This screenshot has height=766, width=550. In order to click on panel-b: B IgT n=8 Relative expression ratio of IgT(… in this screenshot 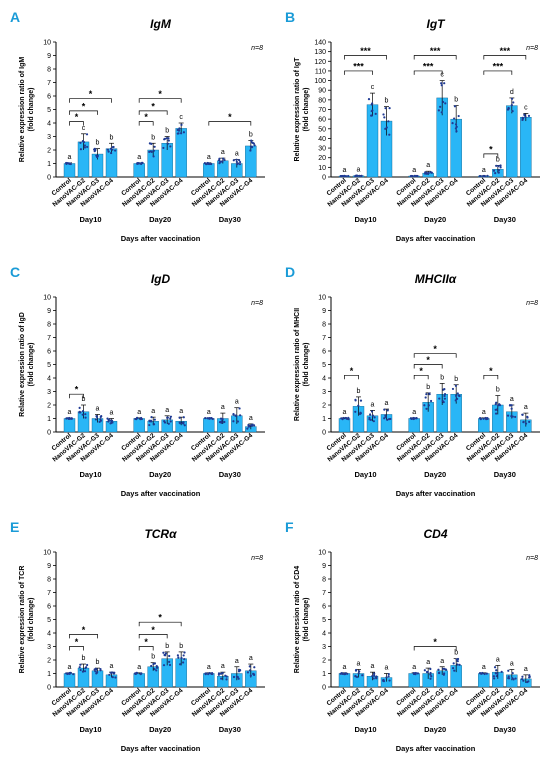, I will do `click(412, 126)`.